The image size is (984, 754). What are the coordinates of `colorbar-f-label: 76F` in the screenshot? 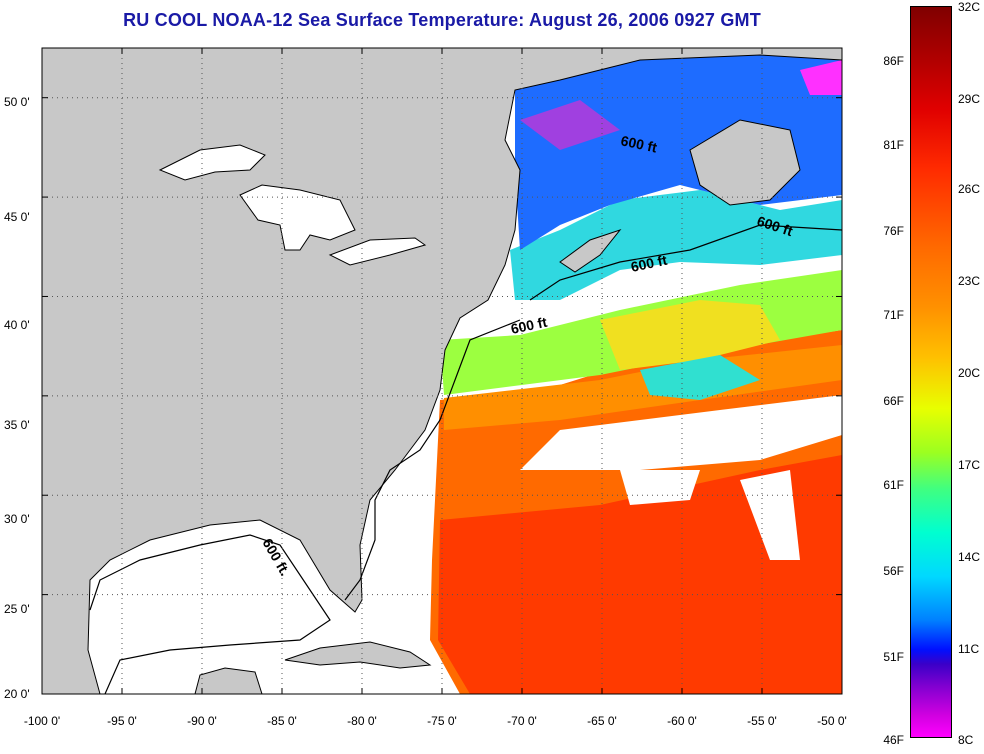 It's located at (893, 231).